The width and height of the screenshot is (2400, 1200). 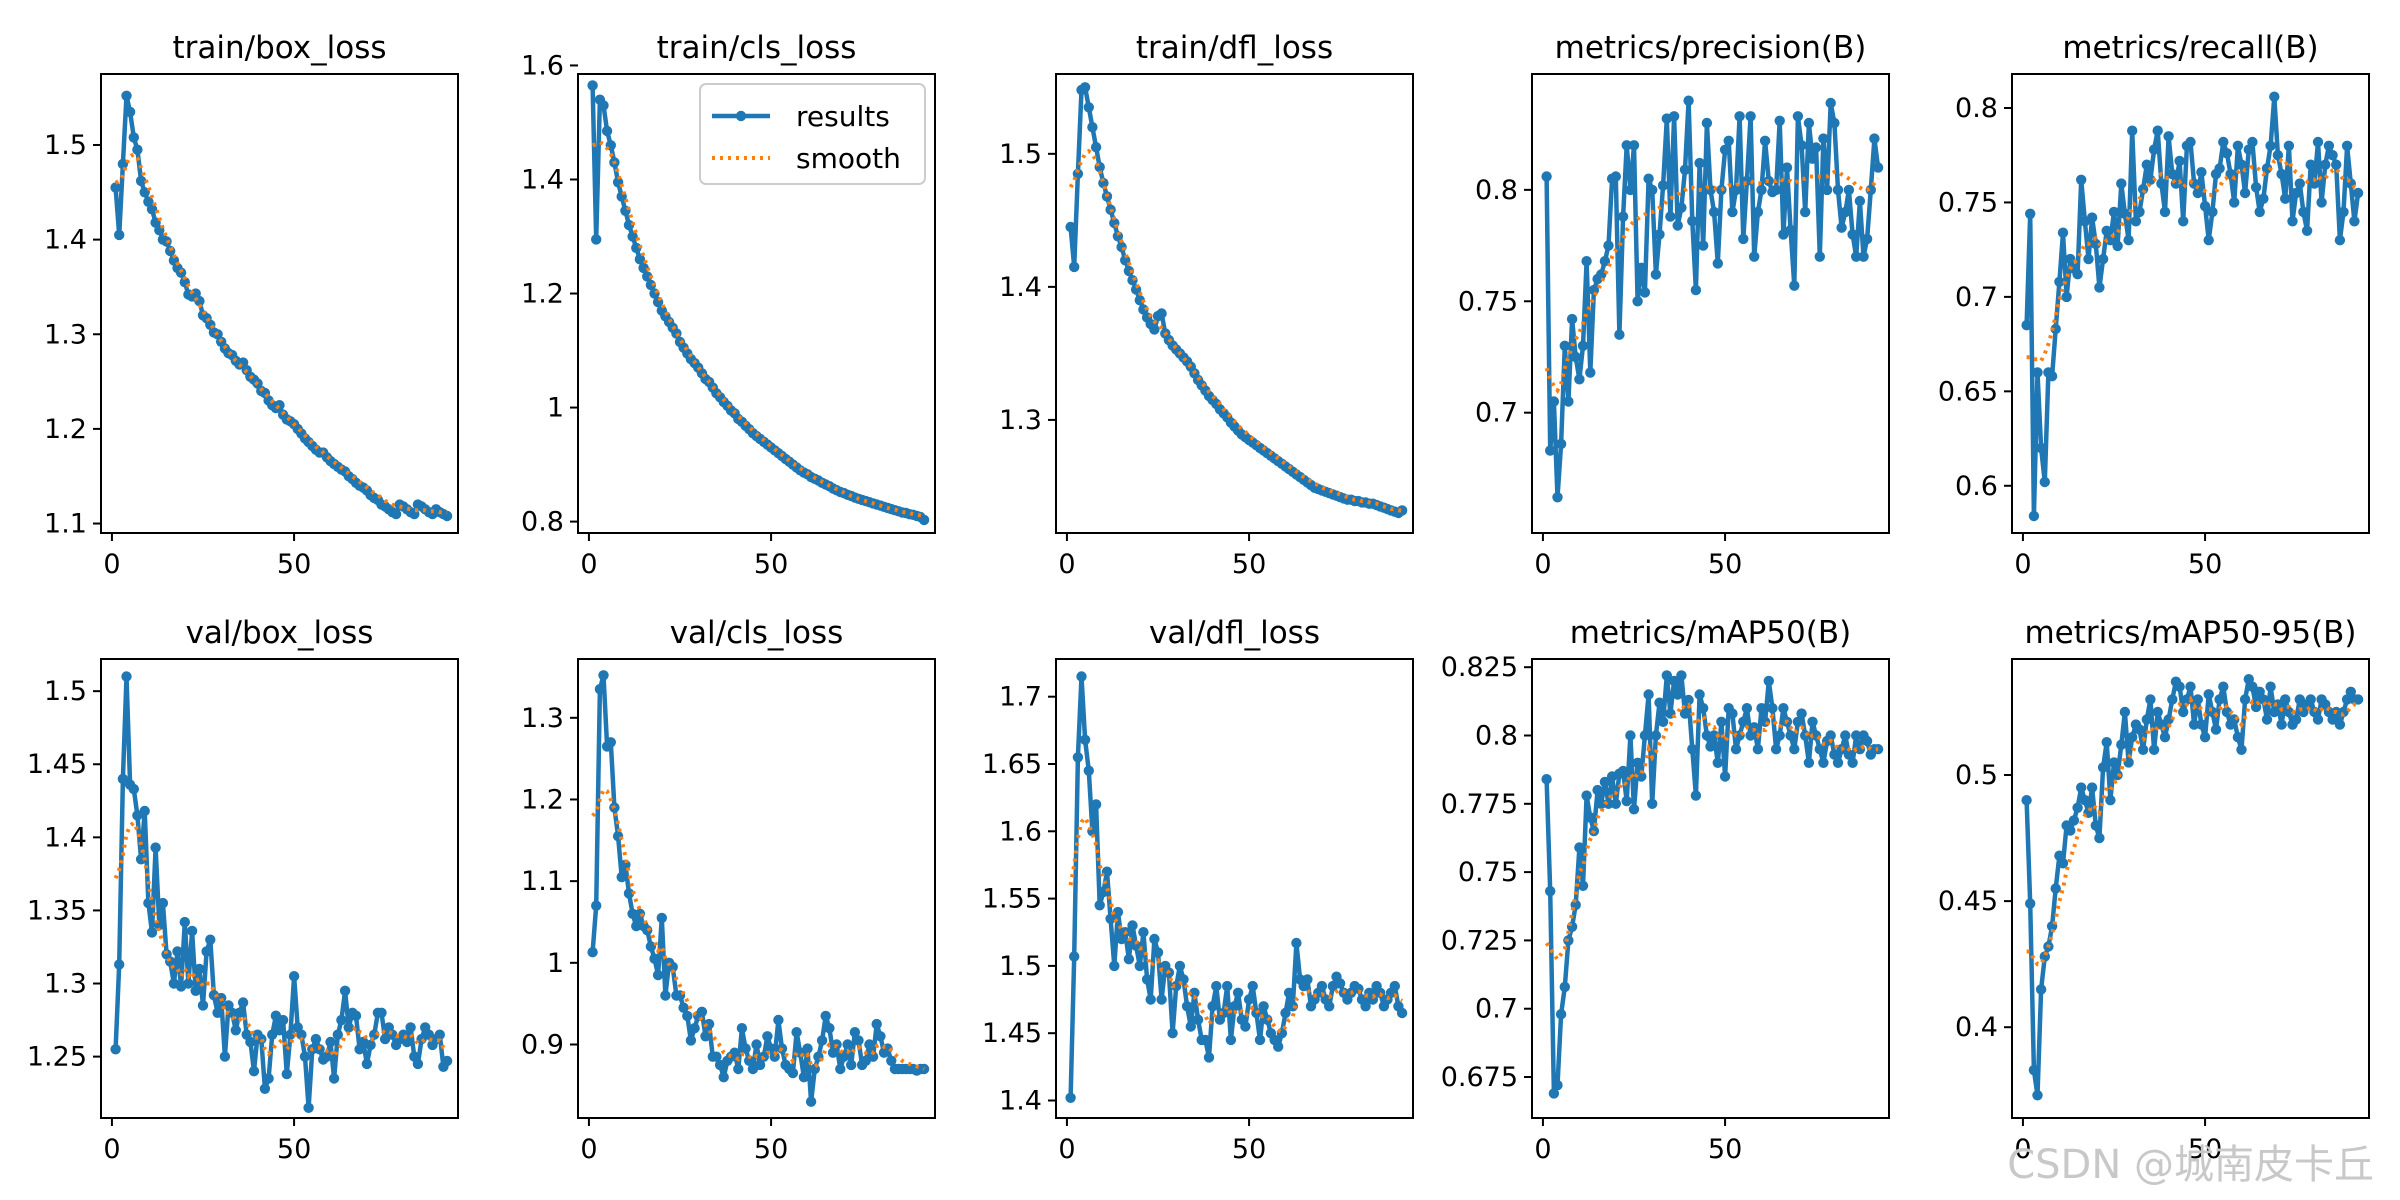 I want to click on y-tick-label: 0.7, so click(x=1976, y=297).